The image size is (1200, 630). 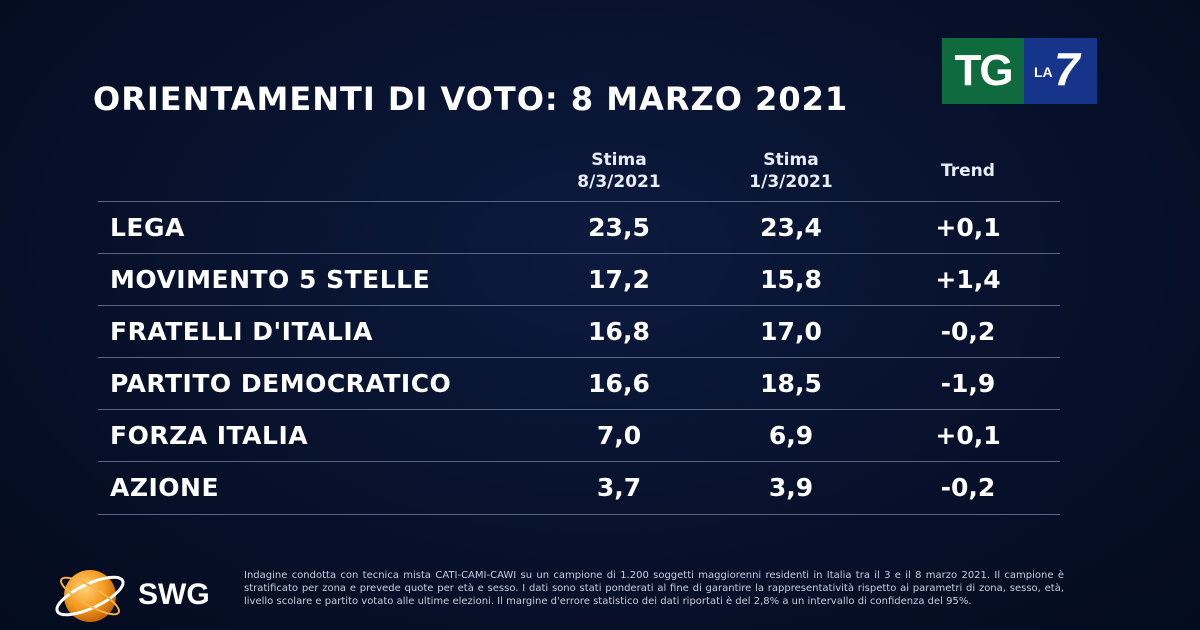 I want to click on header-date: 1/3/2021, so click(x=791, y=182).